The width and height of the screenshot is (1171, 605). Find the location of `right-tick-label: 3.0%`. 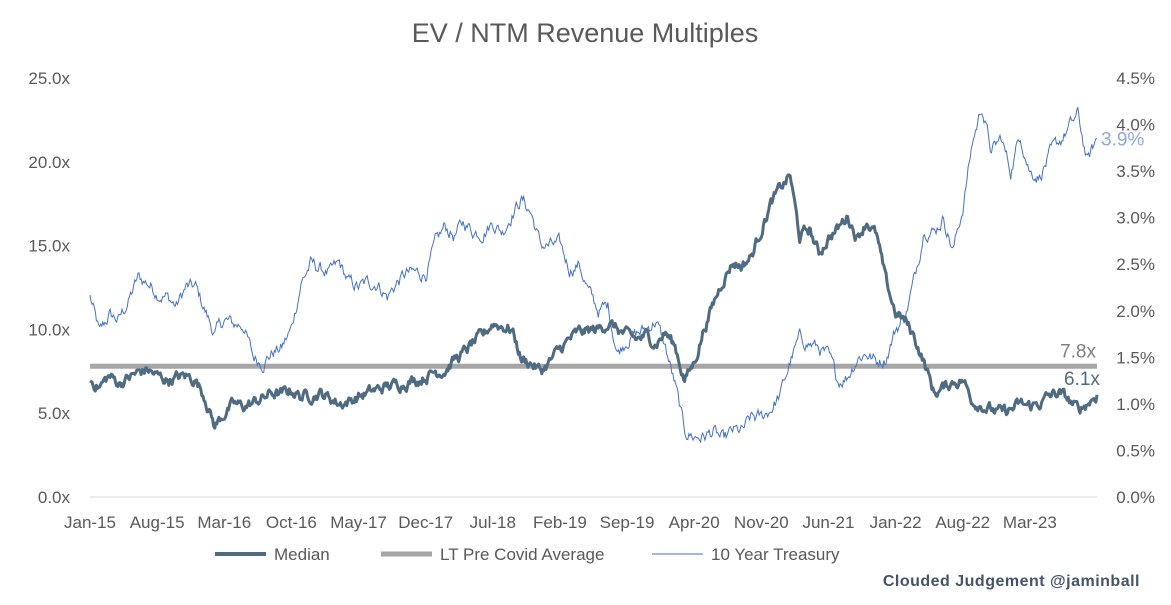

right-tick-label: 3.0% is located at coordinates (1135, 218).